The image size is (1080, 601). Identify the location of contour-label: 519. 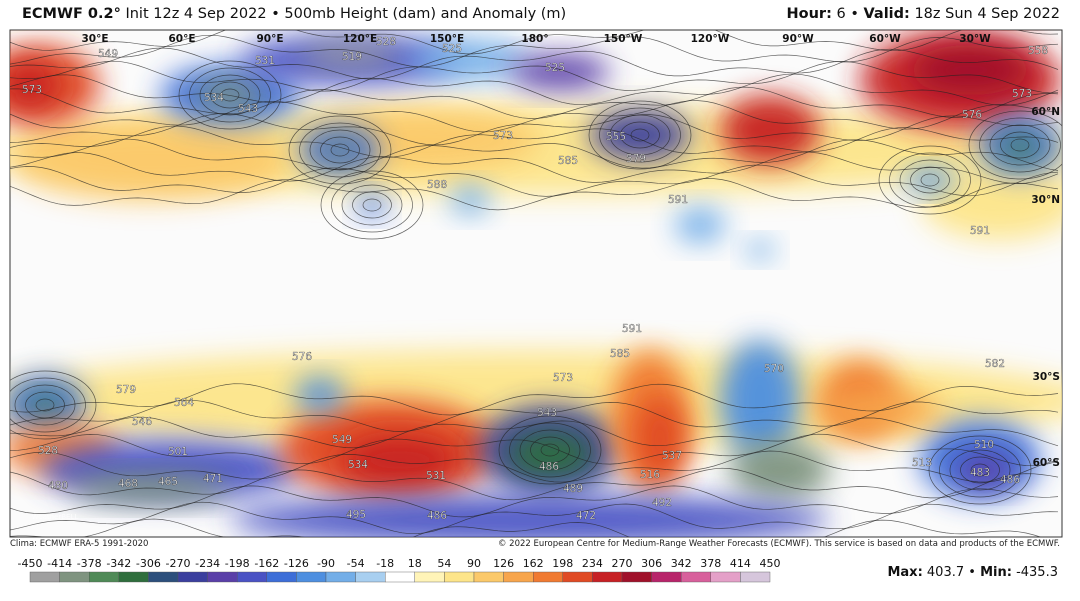
(352, 57).